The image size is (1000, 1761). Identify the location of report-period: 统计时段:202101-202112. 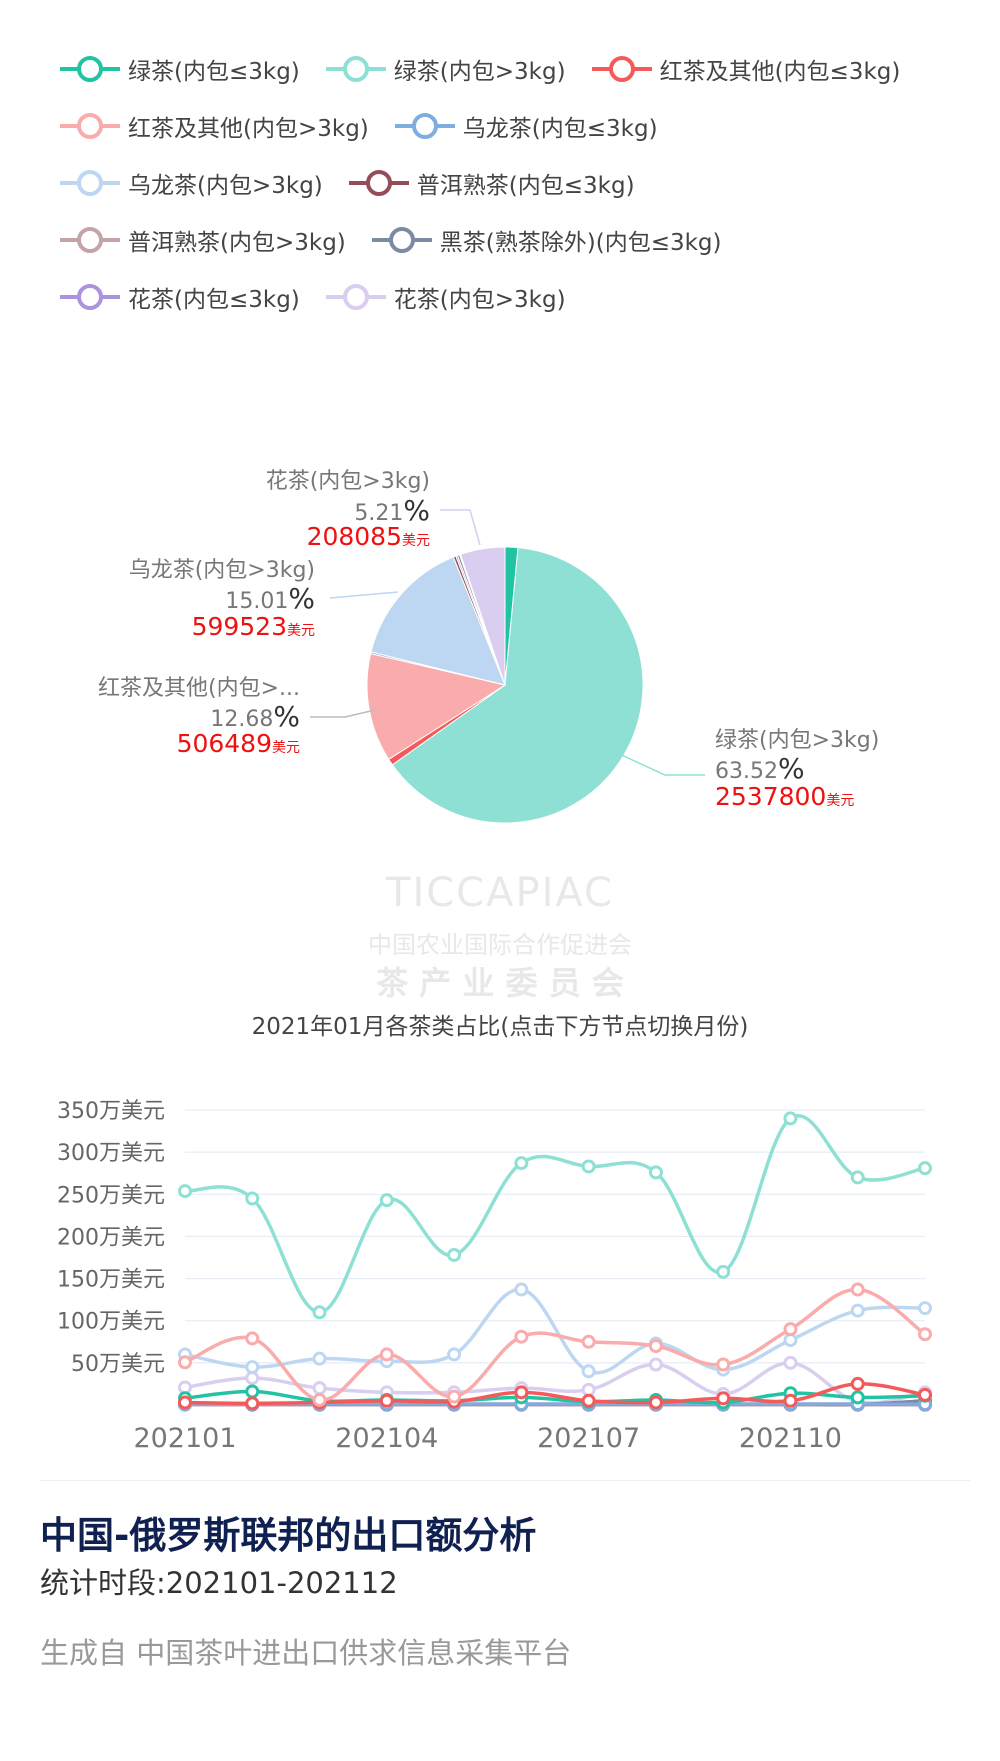
(219, 1583).